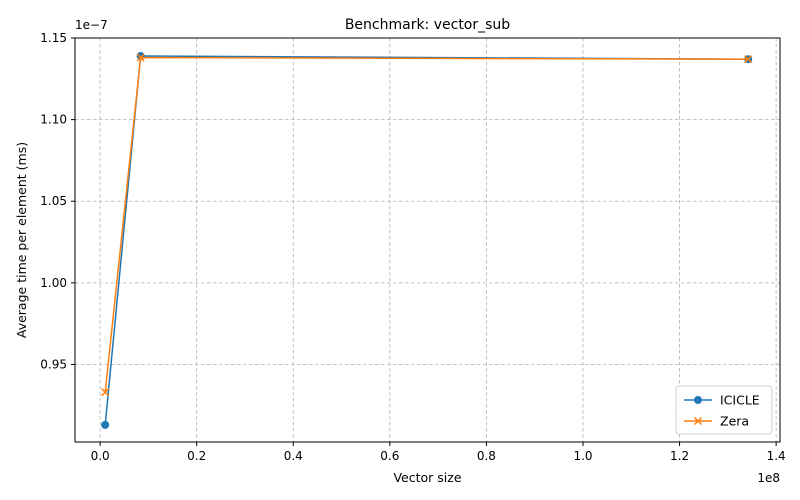 Image resolution: width=800 pixels, height=500 pixels. I want to click on x-tick-label: 0.4, so click(293, 456).